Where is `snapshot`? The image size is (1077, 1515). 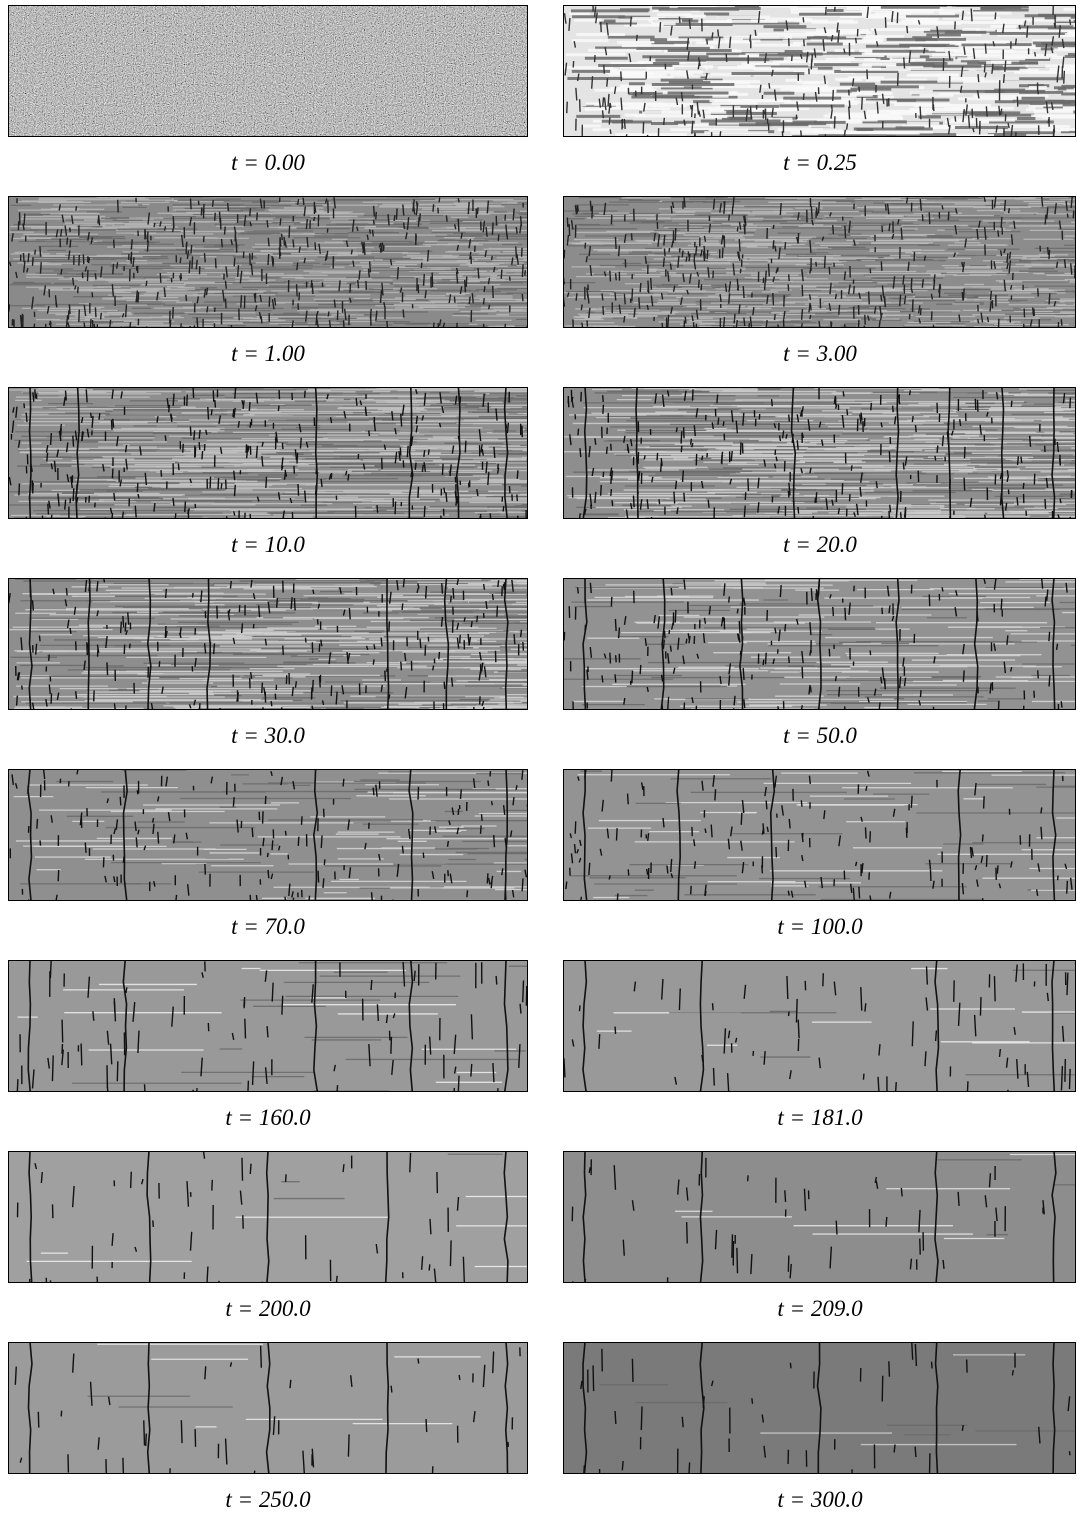 snapshot is located at coordinates (309, 268).